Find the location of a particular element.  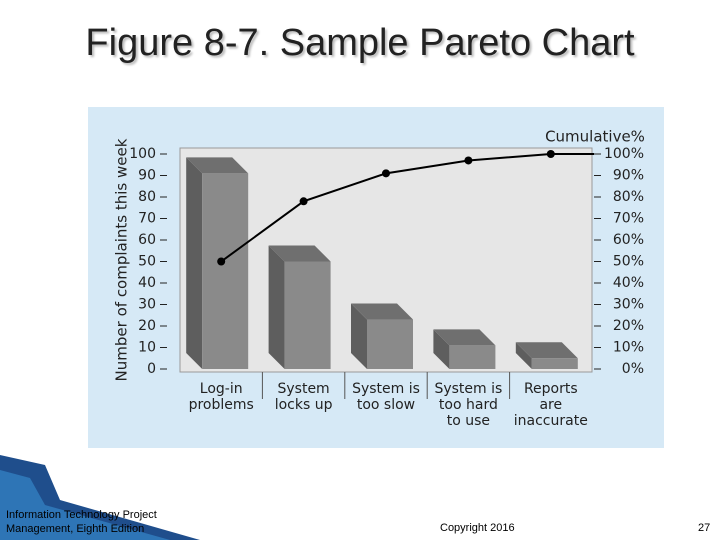

x-tick-label: Log-in problems is located at coordinates (221, 397).